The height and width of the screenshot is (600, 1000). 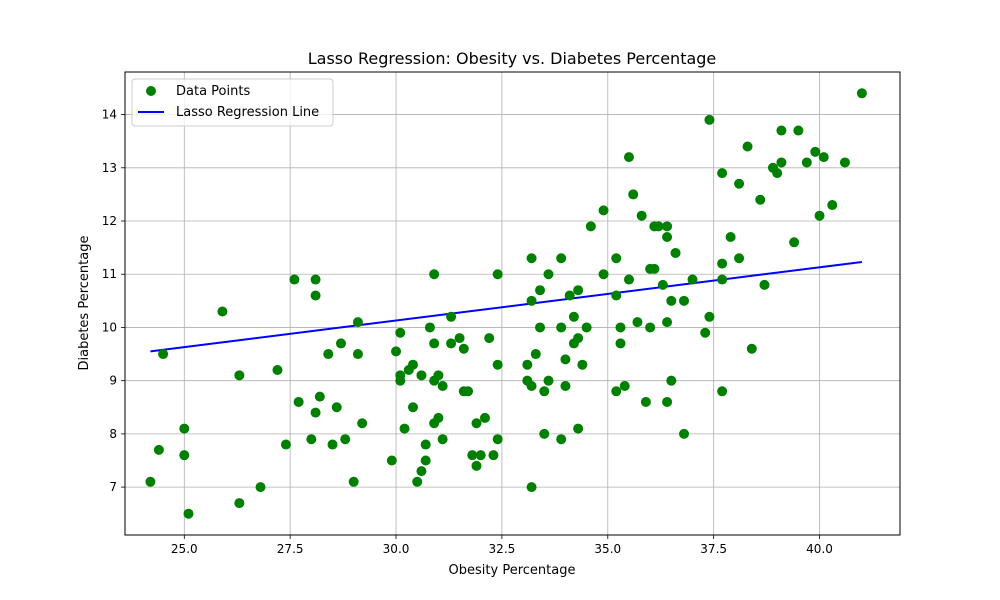 What do you see at coordinates (109, 274) in the screenshot?
I see `y-tick-label: 11` at bounding box center [109, 274].